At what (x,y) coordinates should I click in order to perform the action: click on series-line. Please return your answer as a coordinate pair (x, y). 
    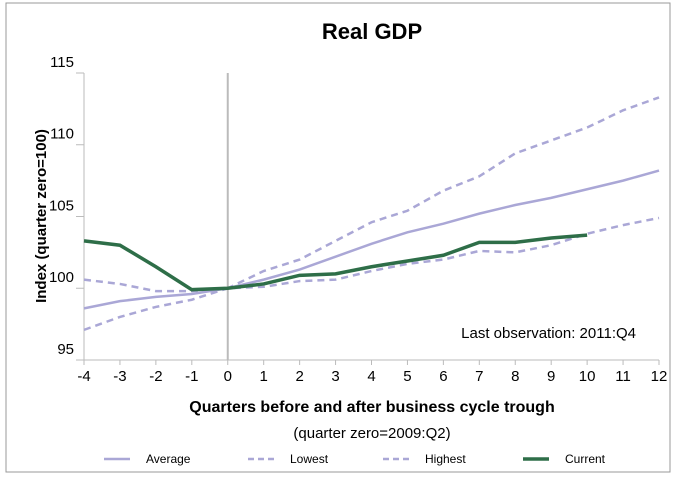
    Looking at the image, I should click on (335, 262).